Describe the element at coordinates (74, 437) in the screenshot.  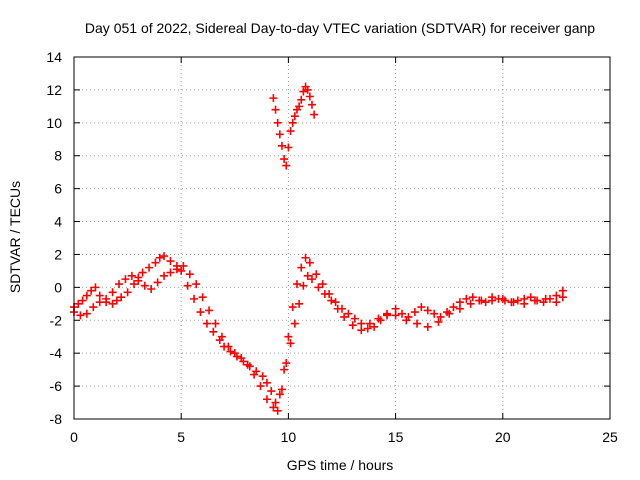
I see `x-tick-label: 0` at that location.